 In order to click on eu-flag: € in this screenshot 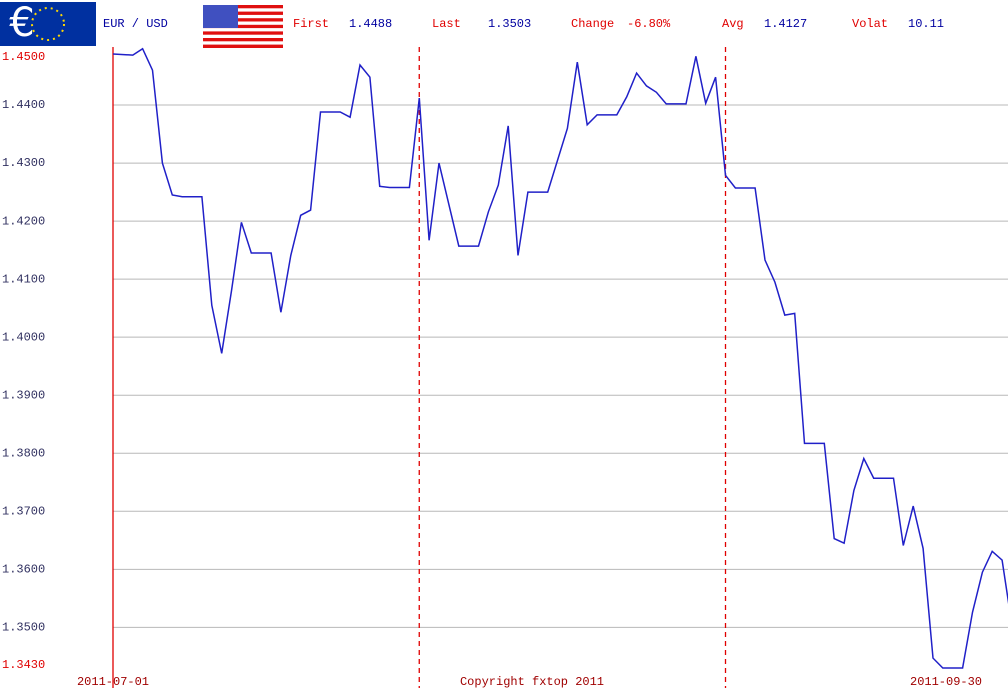, I will do `click(48, 23)`.